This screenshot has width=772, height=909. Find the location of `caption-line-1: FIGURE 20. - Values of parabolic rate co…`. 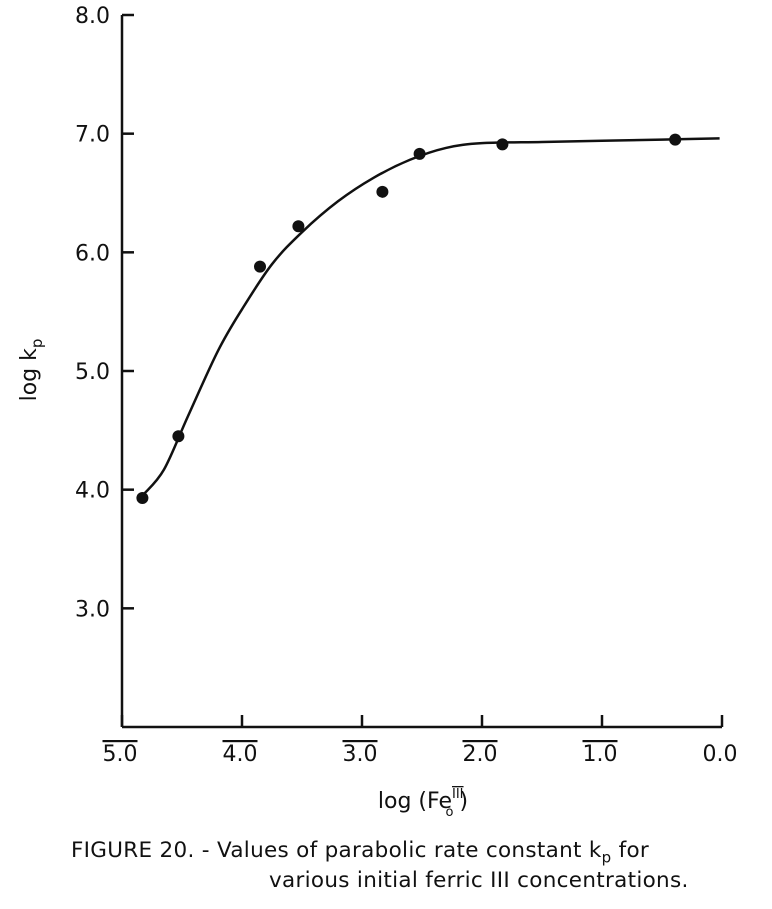

caption-line-1: FIGURE 20. - Values of parabolic rate co… is located at coordinates (386, 852).